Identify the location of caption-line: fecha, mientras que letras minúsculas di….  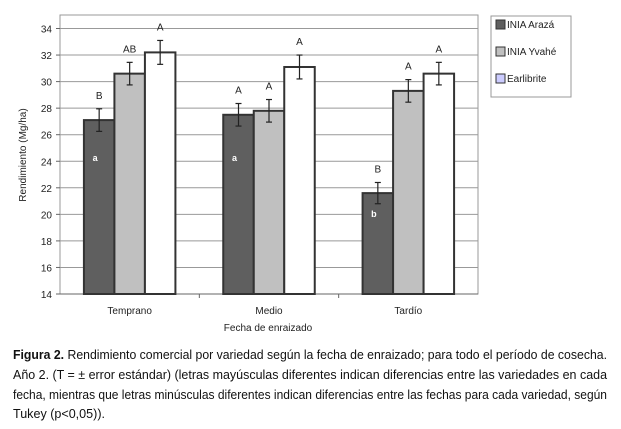
(310, 394).